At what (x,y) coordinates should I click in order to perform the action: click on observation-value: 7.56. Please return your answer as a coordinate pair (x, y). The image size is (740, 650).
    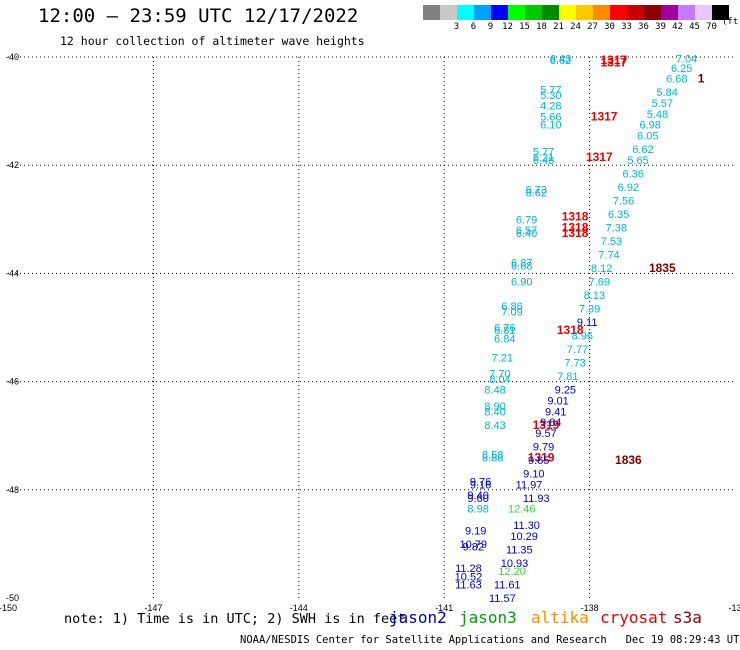
    Looking at the image, I should click on (623, 201).